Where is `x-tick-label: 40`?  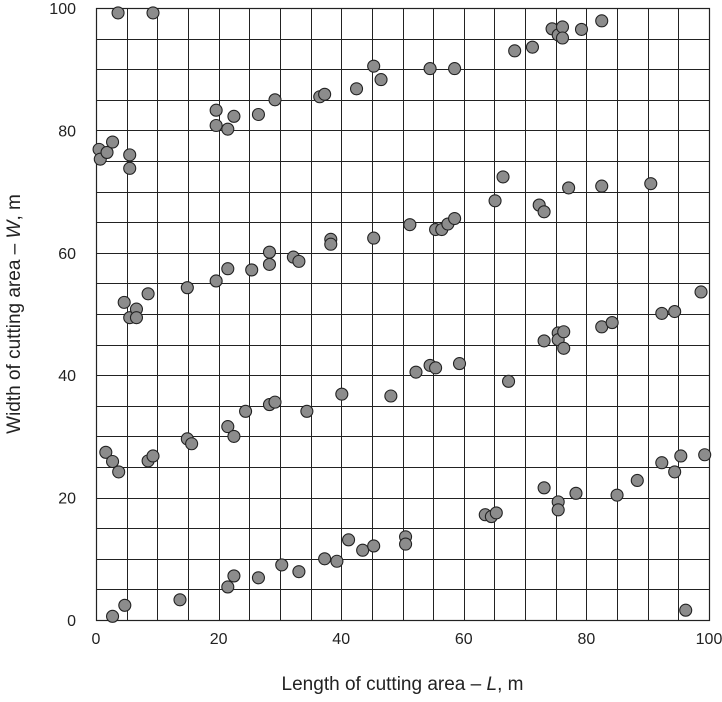
x-tick-label: 40 is located at coordinates (341, 639).